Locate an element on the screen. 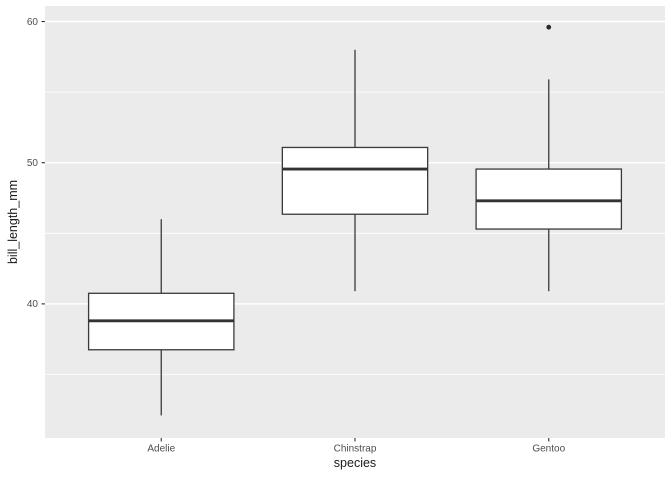 The height and width of the screenshot is (480, 672). boxplot-adelie is located at coordinates (161, 317).